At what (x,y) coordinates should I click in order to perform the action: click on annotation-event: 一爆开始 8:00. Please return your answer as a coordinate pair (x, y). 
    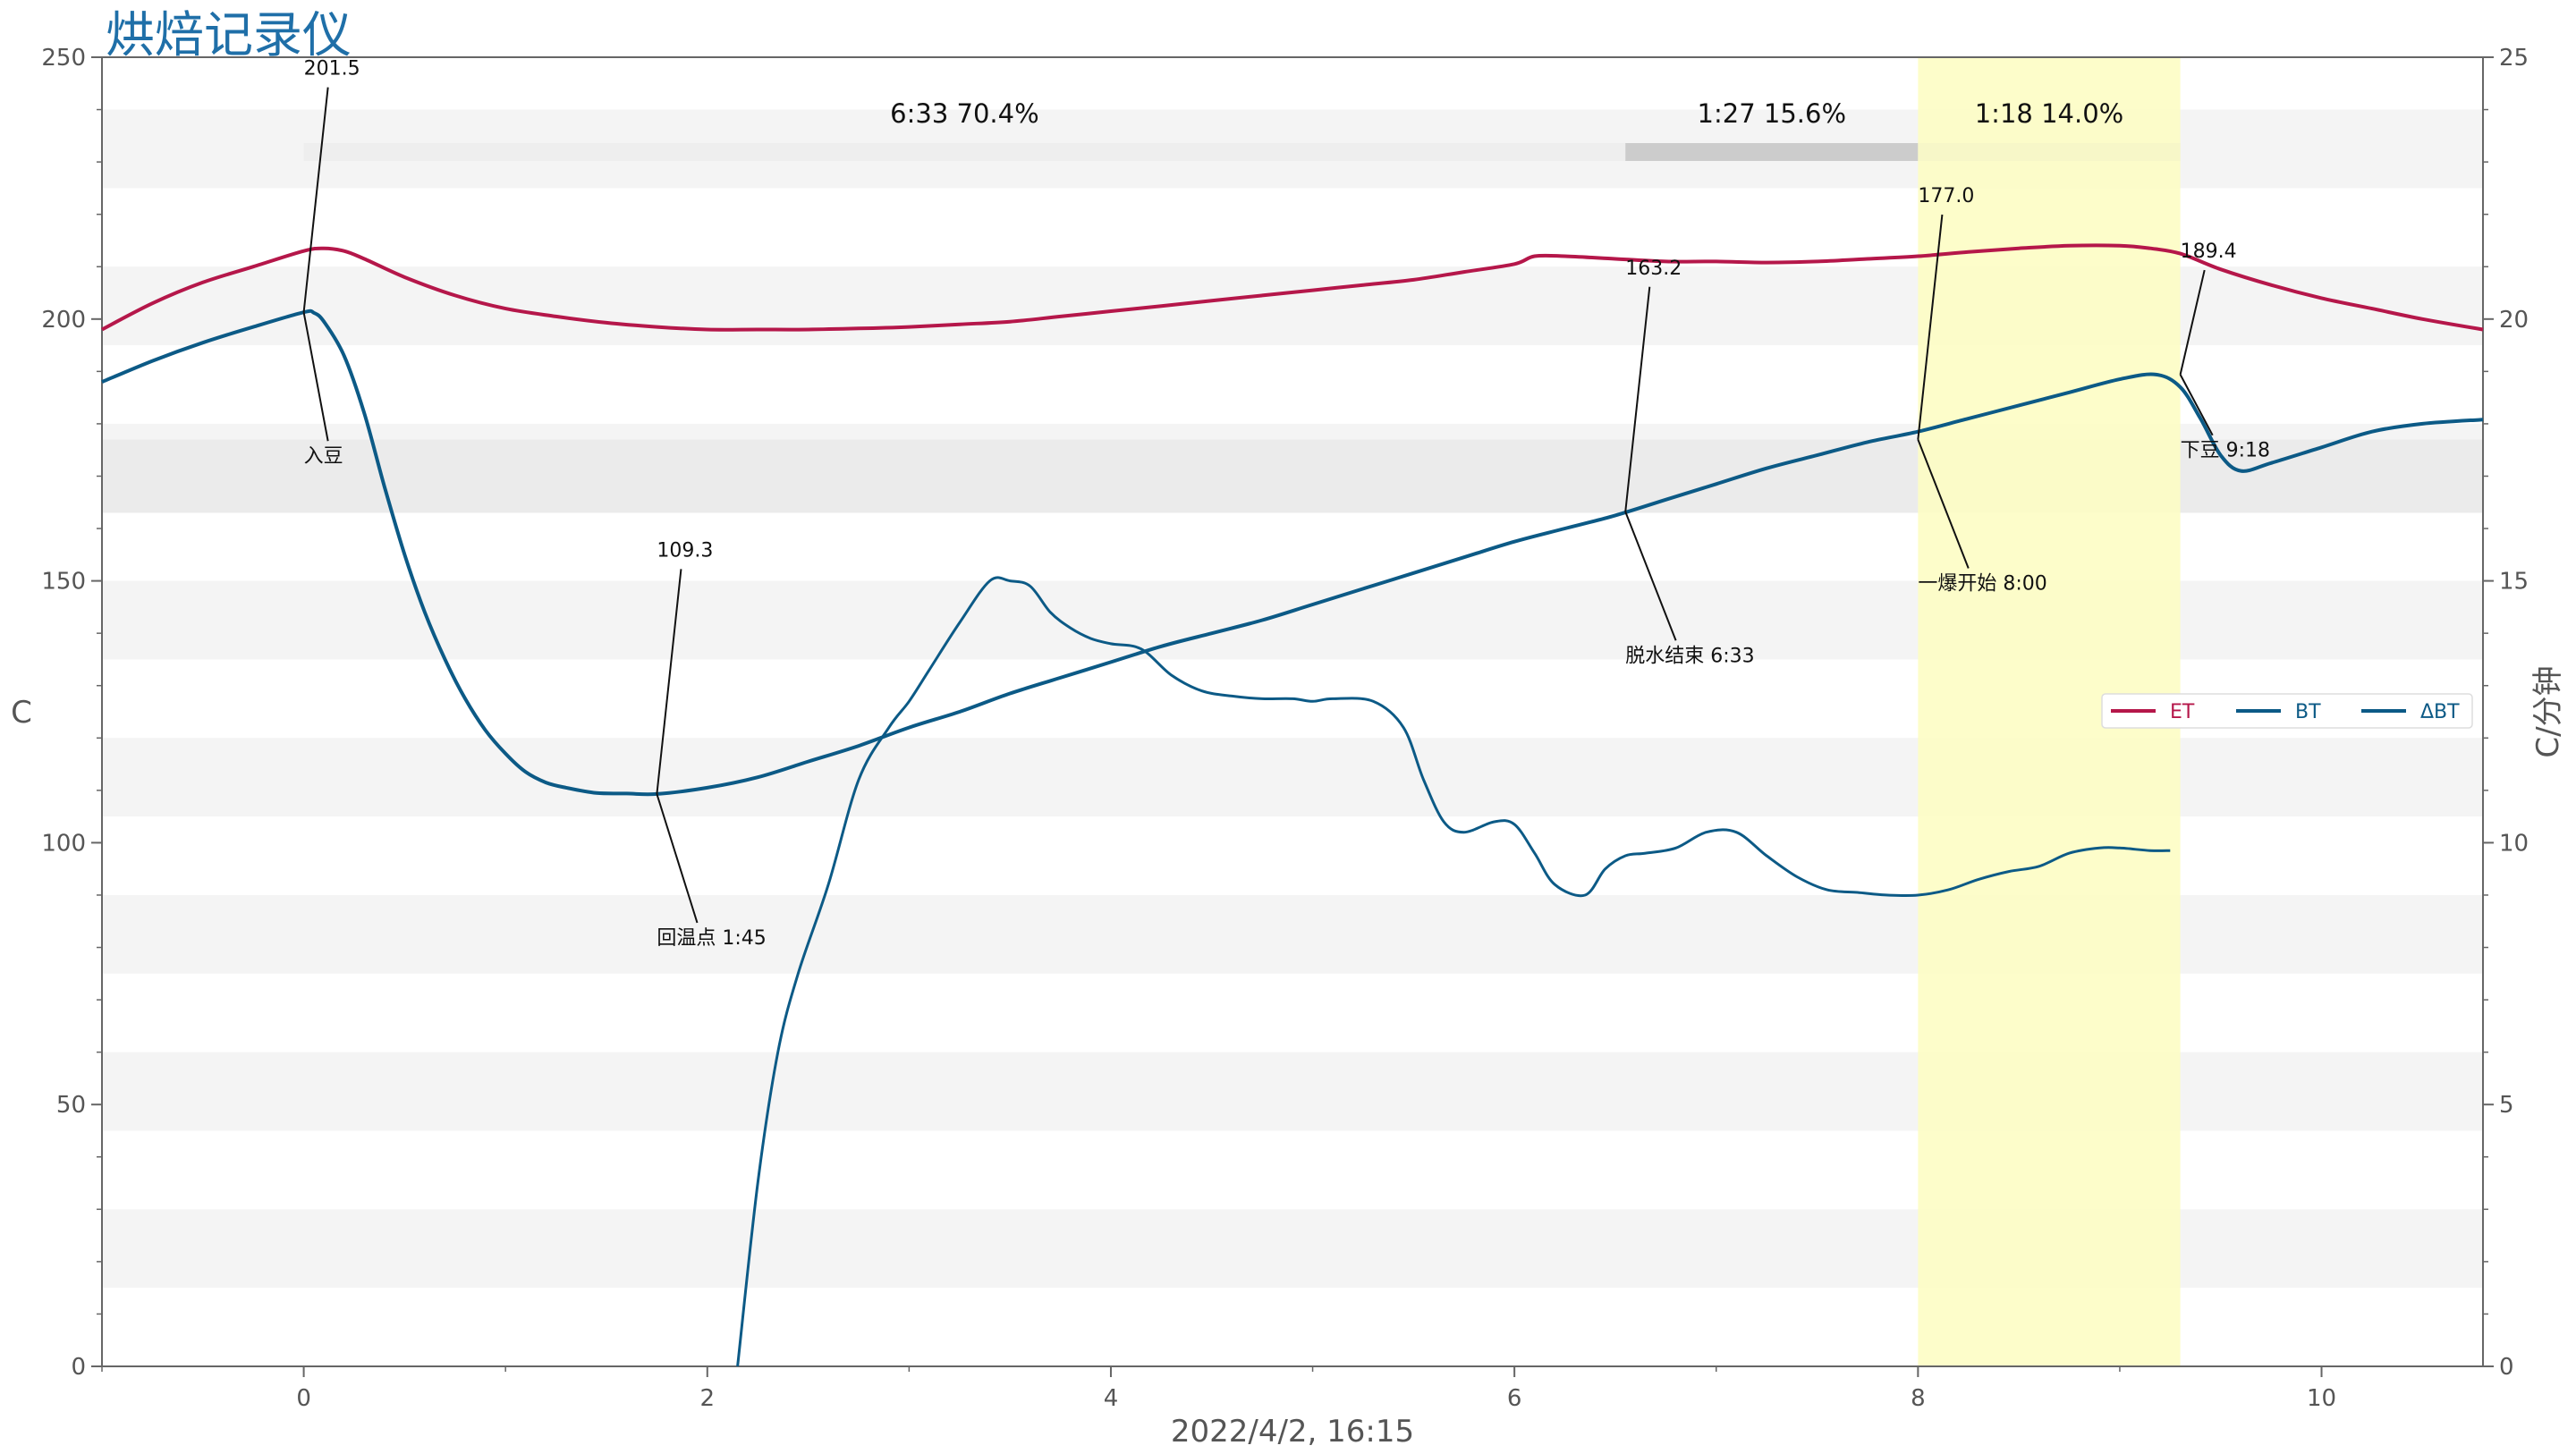
    Looking at the image, I should click on (1982, 583).